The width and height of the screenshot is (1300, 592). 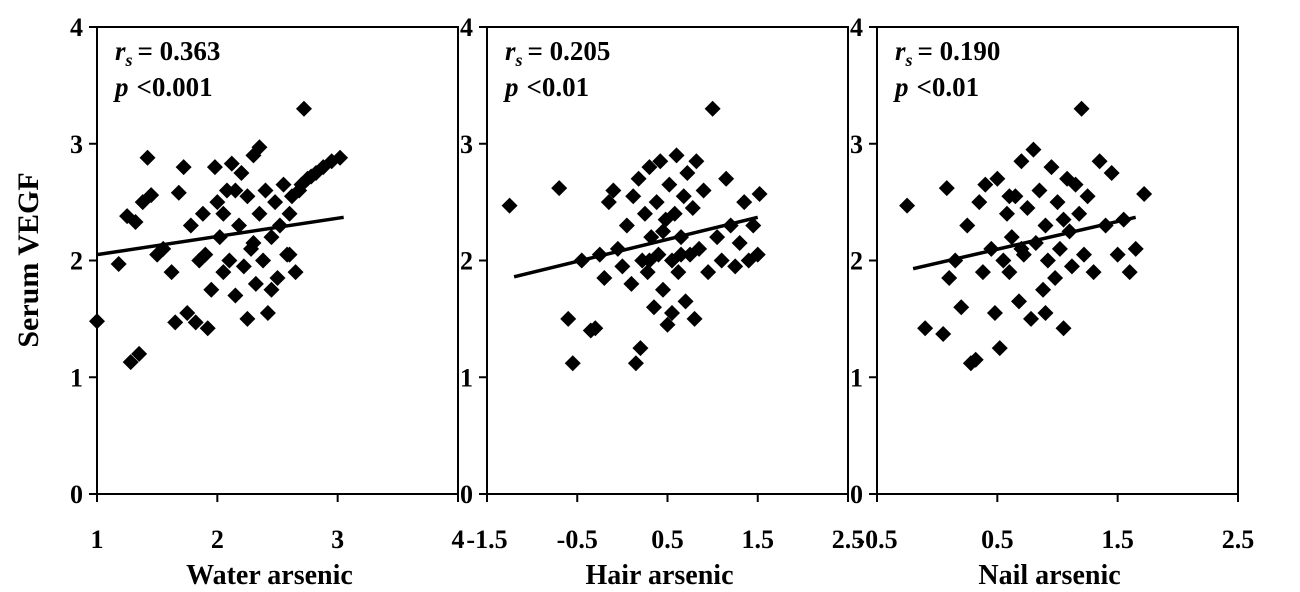 I want to click on correlation-annotation: rs = 0.363, so click(x=167, y=53).